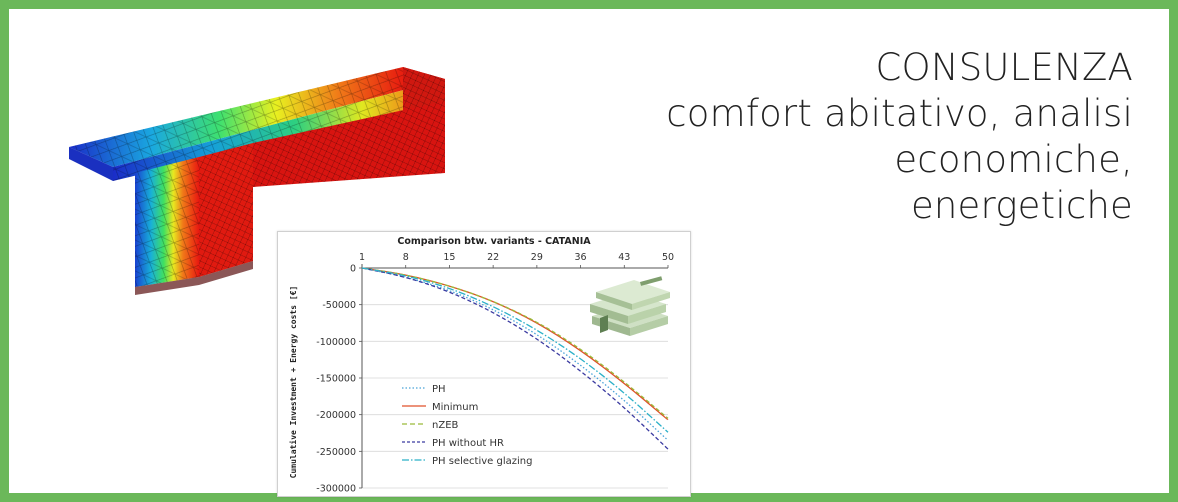 The height and width of the screenshot is (502, 1178). Describe the element at coordinates (1004, 67) in the screenshot. I see `heading-line-1: CONSULENZA` at that location.